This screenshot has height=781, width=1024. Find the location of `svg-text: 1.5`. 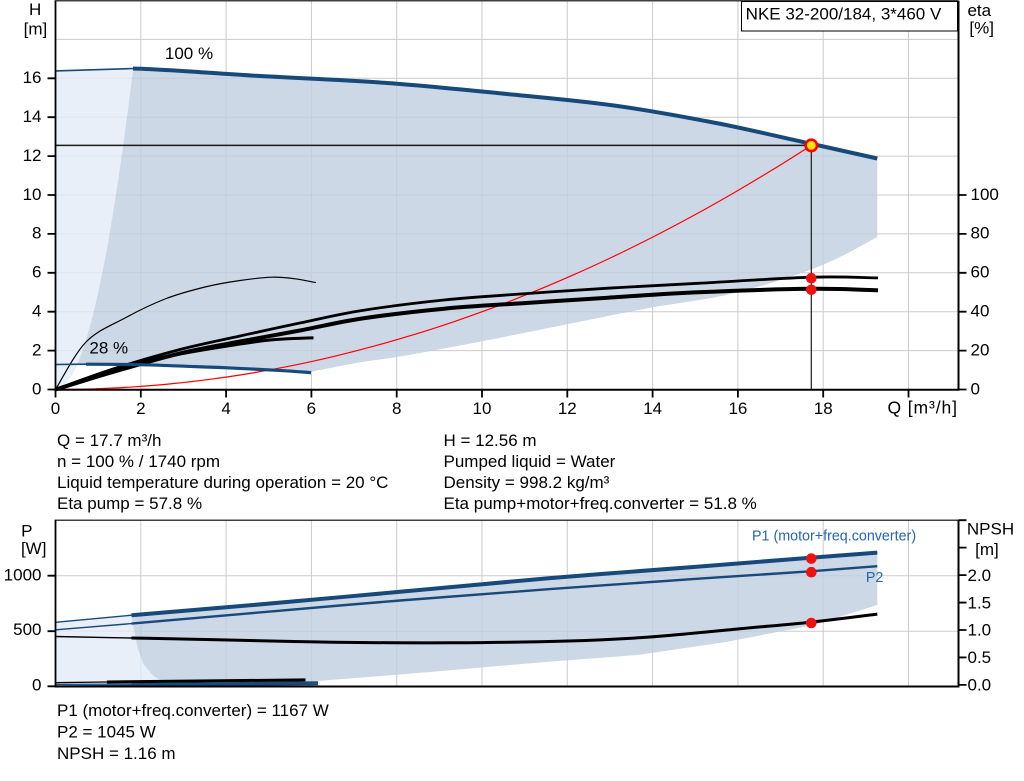

svg-text: 1.5 is located at coordinates (980, 602).